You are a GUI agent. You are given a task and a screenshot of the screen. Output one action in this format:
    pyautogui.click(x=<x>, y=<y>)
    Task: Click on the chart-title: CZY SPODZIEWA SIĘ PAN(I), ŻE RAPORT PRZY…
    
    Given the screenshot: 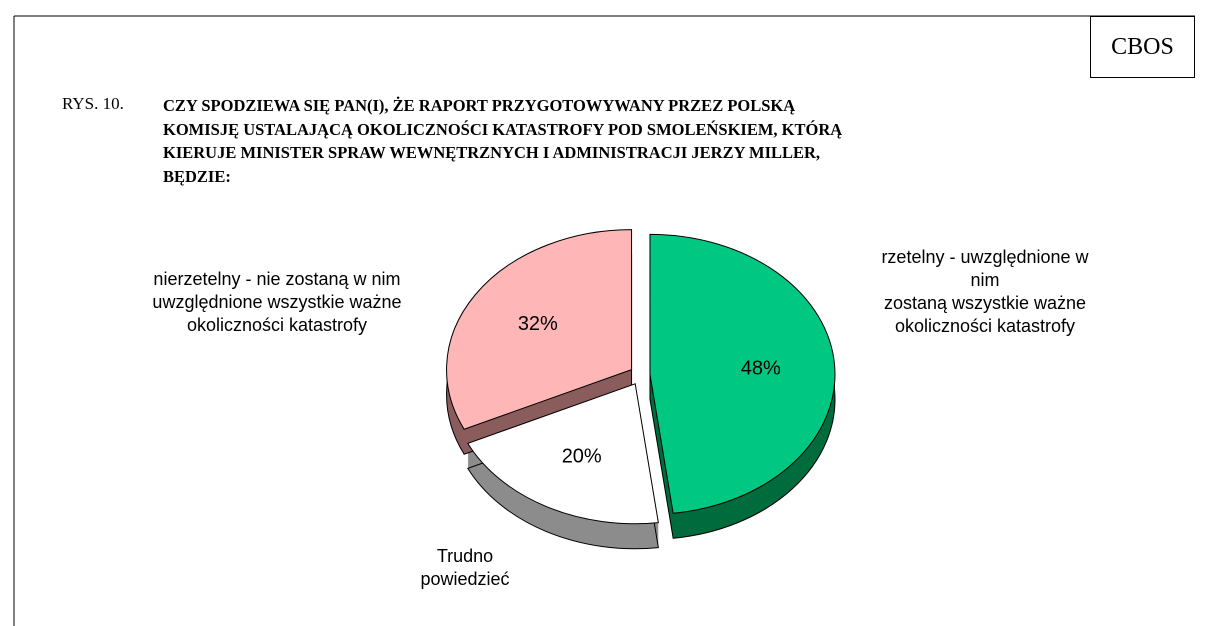 What is the action you would take?
    pyautogui.click(x=503, y=141)
    